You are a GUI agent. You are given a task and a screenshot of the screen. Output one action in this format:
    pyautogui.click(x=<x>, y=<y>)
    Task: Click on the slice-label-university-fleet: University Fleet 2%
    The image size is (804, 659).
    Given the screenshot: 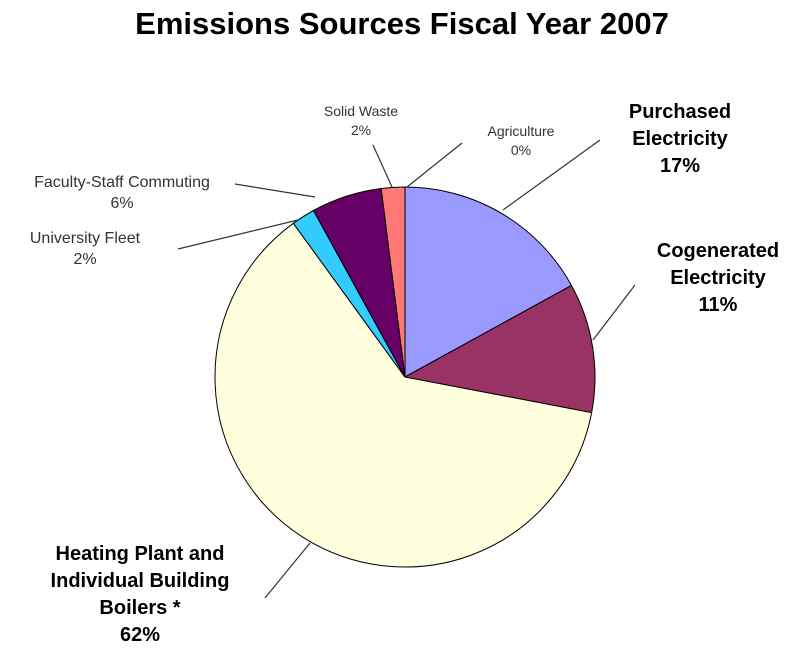 What is the action you would take?
    pyautogui.click(x=85, y=249)
    